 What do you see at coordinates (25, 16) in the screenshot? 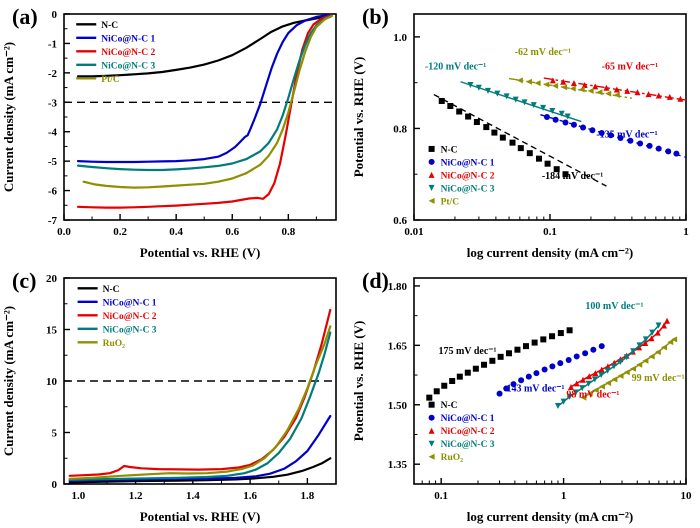
I see `panel-label-a: (a)` at bounding box center [25, 16].